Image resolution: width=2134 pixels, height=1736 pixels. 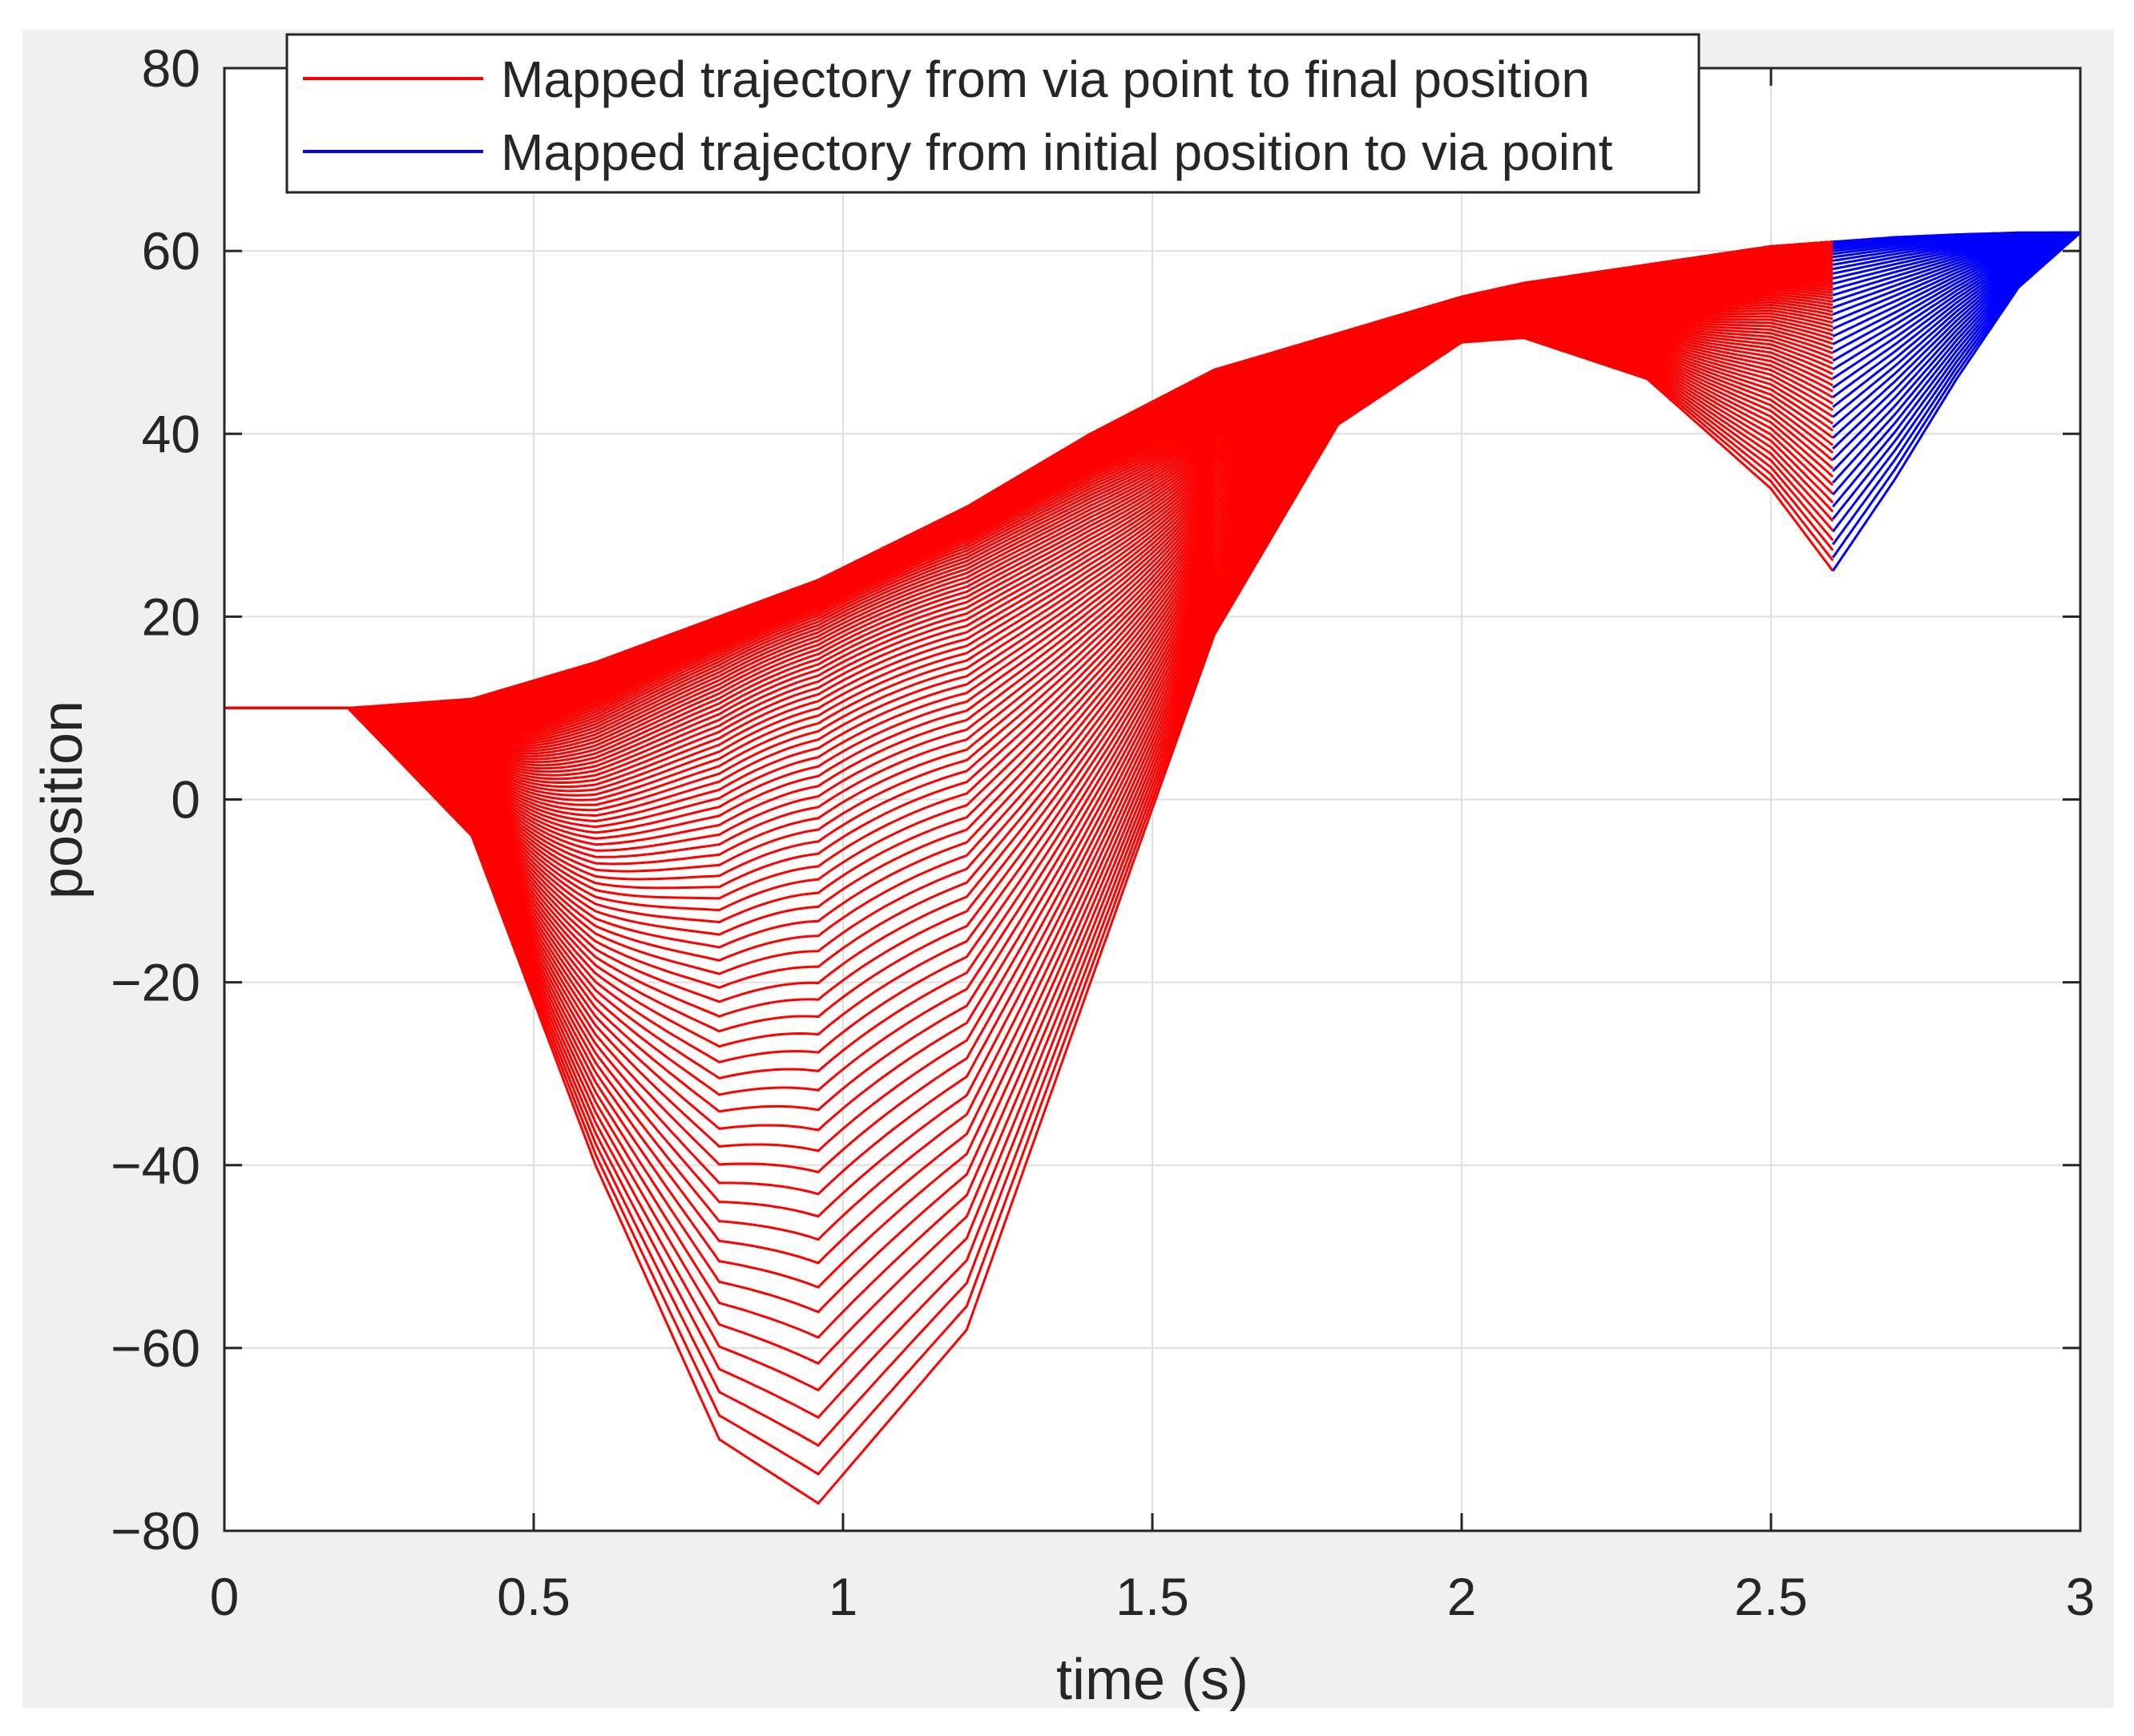 I want to click on y-tick-label: 80, so click(x=171, y=68).